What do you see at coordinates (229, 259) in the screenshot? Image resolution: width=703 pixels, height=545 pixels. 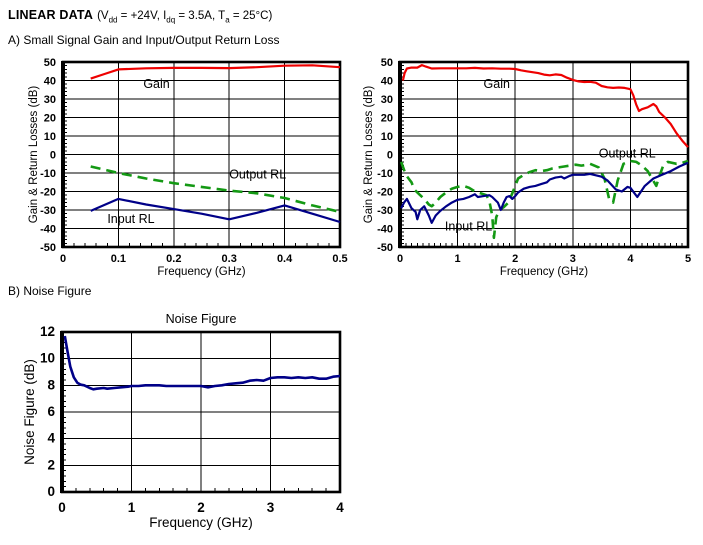 I see `x-tick-label: 0.3` at bounding box center [229, 259].